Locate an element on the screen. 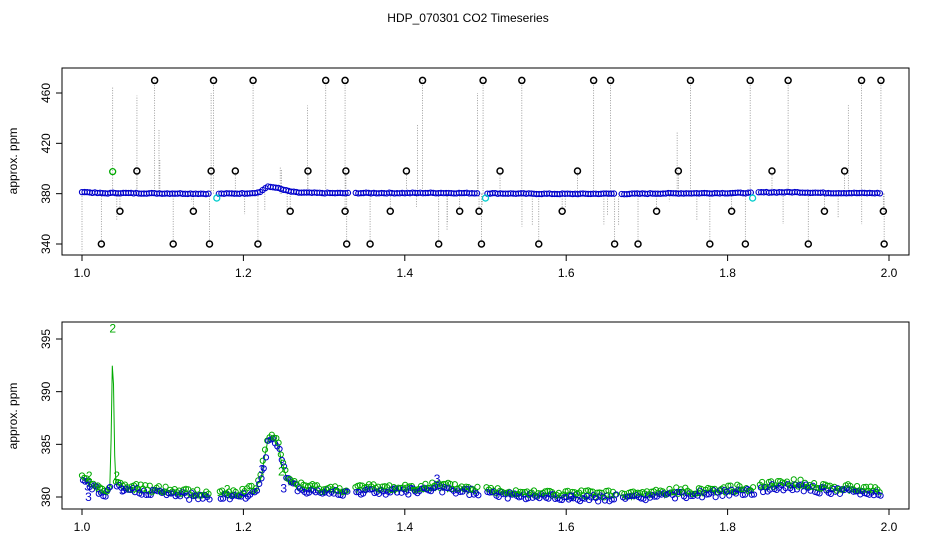 This screenshot has height=540, width=936. top-x-tick-label: 1.6 is located at coordinates (566, 273).